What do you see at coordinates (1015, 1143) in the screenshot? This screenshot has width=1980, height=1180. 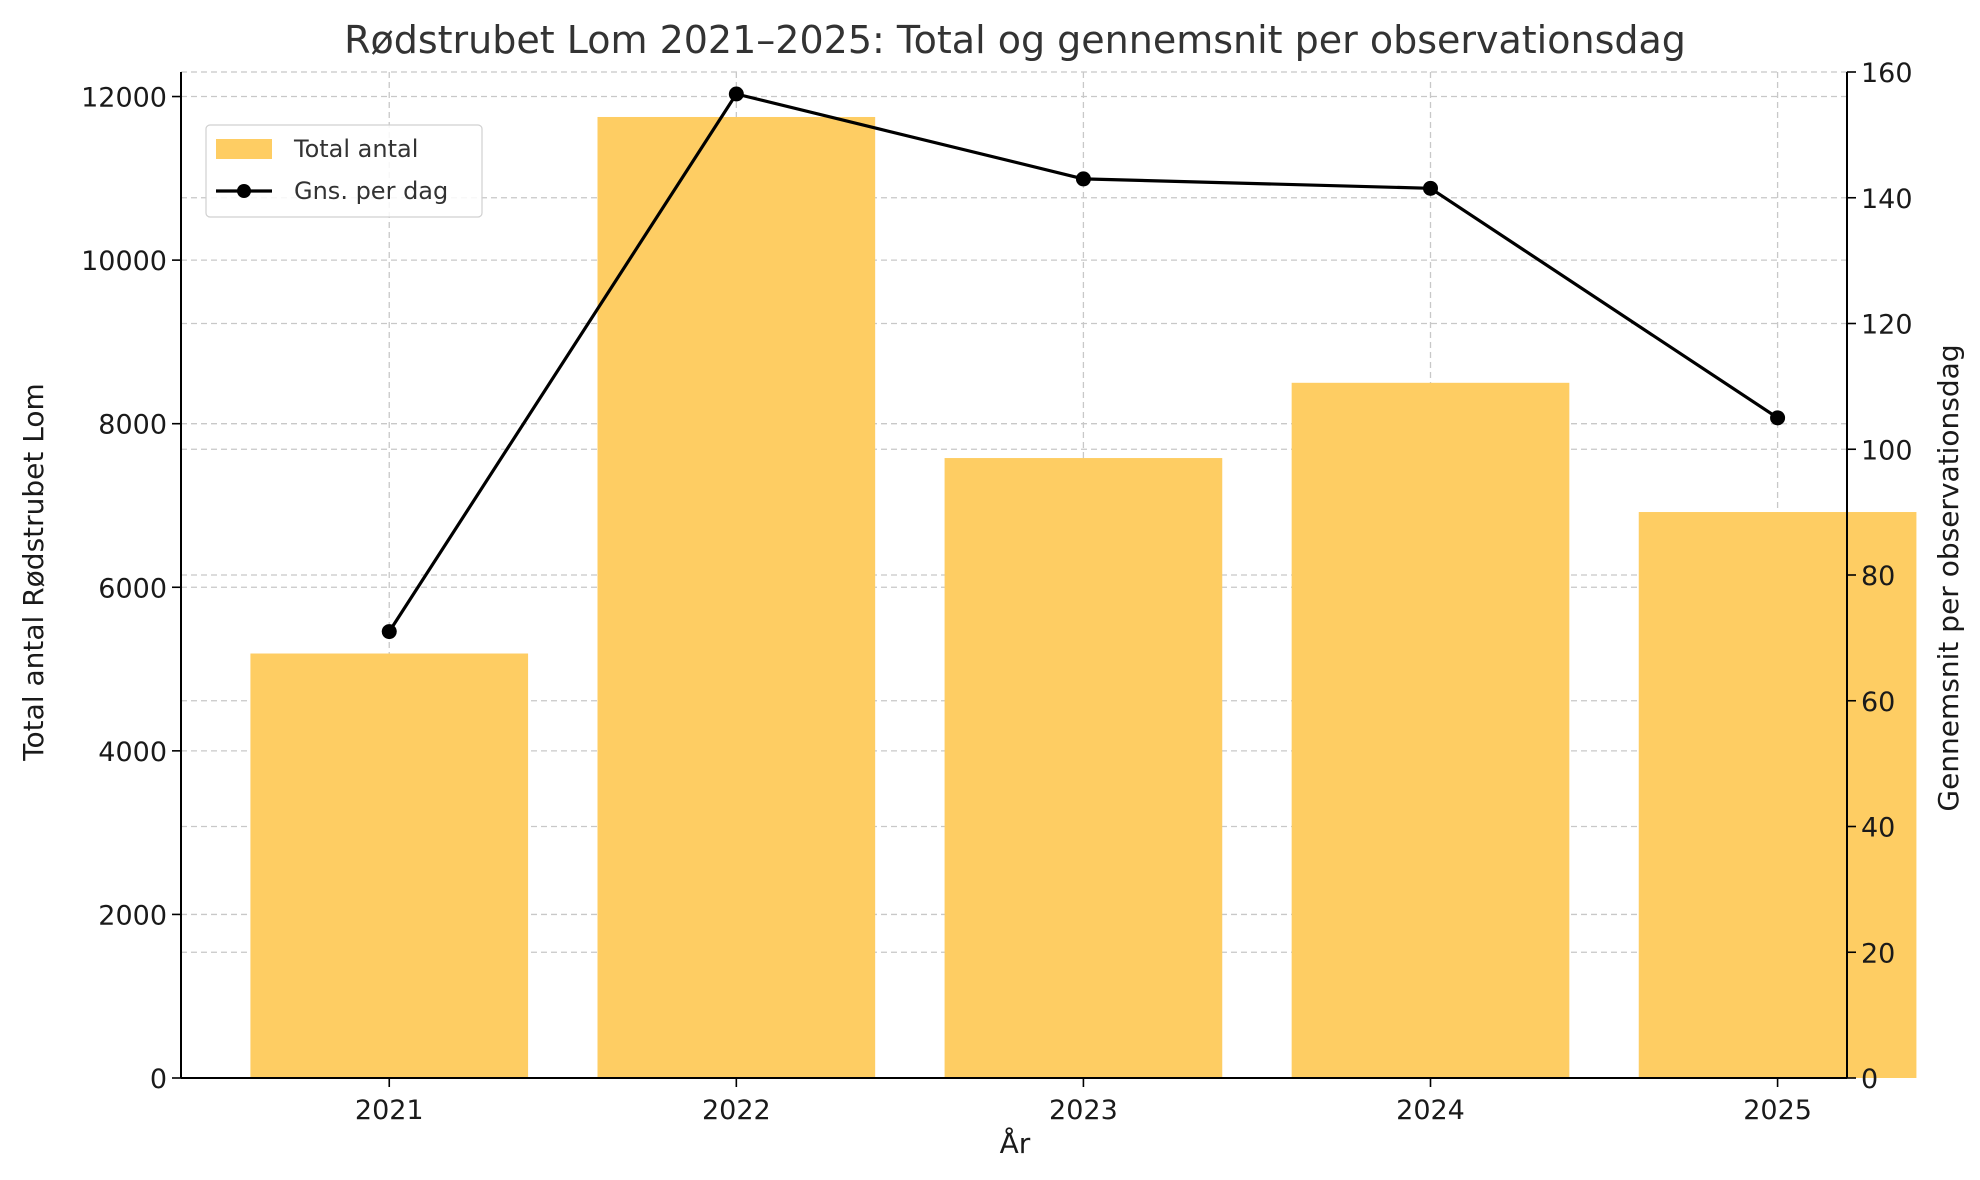 I see `x-axis-title: År` at bounding box center [1015, 1143].